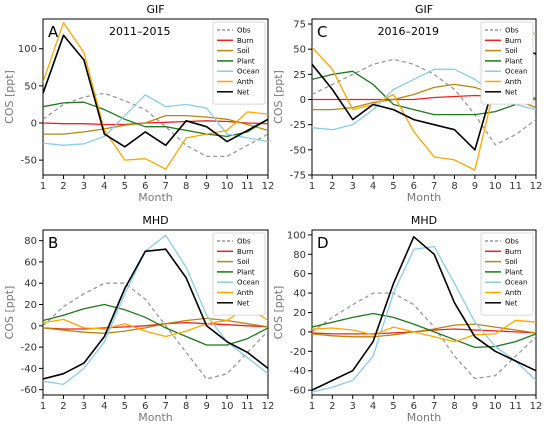 This screenshot has width=550, height=430. I want to click on panel-subtitle: 2011–2015, so click(140, 31).